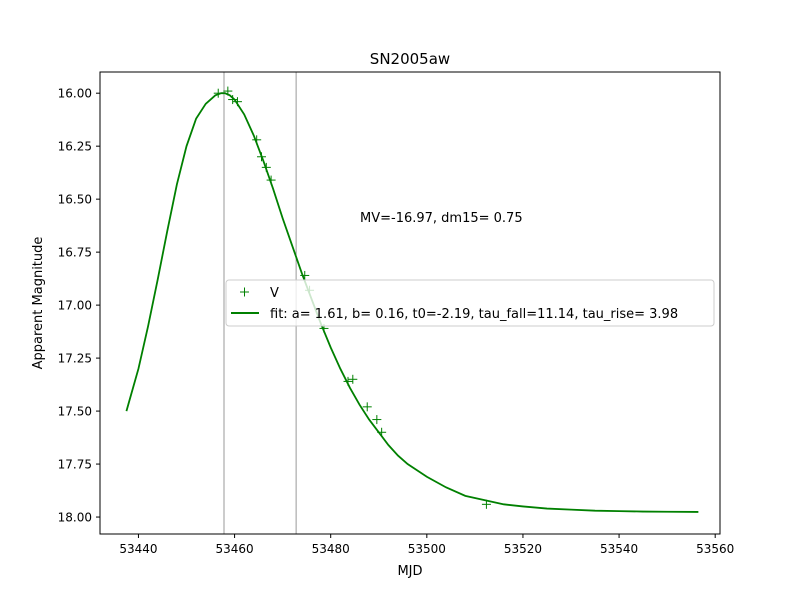 The width and height of the screenshot is (800, 600). Describe the element at coordinates (441, 218) in the screenshot. I see `annotation-text: MV=-16.97, dm15= 0.75` at that location.